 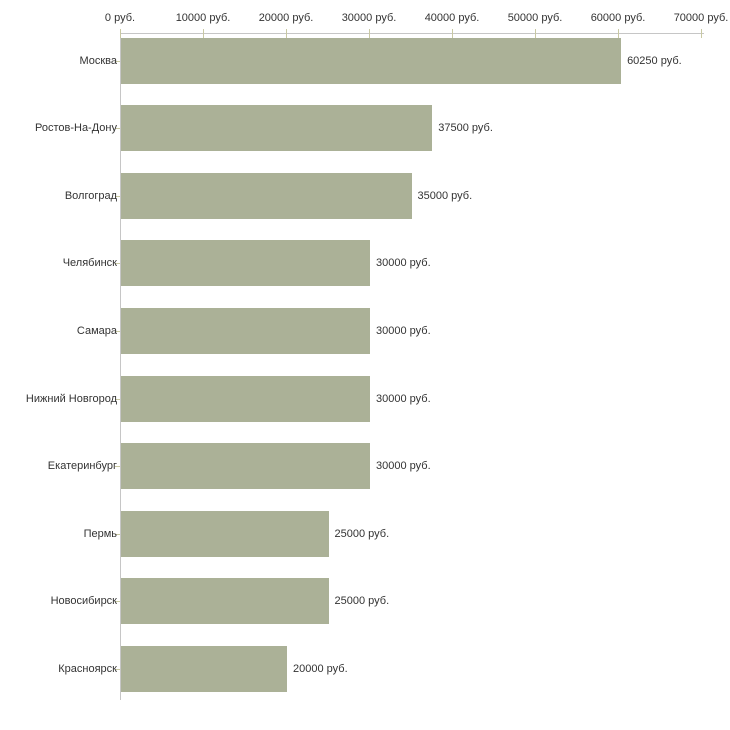 I want to click on x-tick-label: 10000 руб., so click(x=203, y=18).